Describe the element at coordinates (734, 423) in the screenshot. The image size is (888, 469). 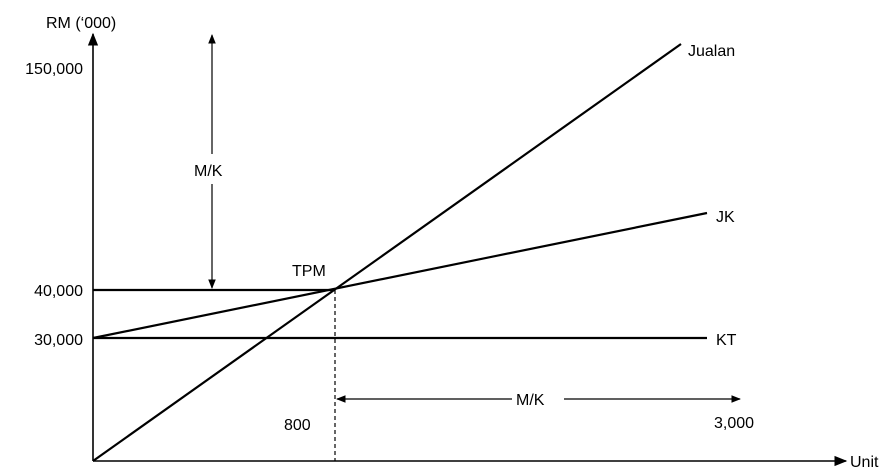
I see `x-tick-label-3000: 3,000` at that location.